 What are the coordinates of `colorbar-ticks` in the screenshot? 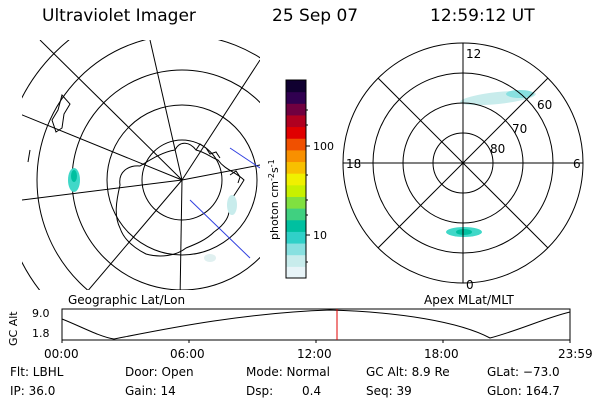 It's located at (308, 186).